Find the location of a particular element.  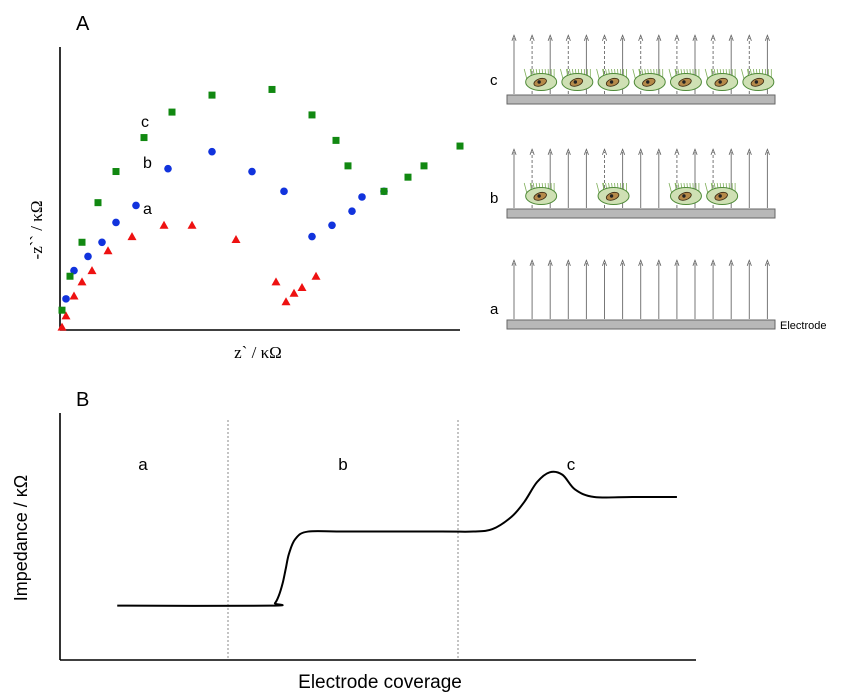

curve-label-a: a is located at coordinates (147, 209).